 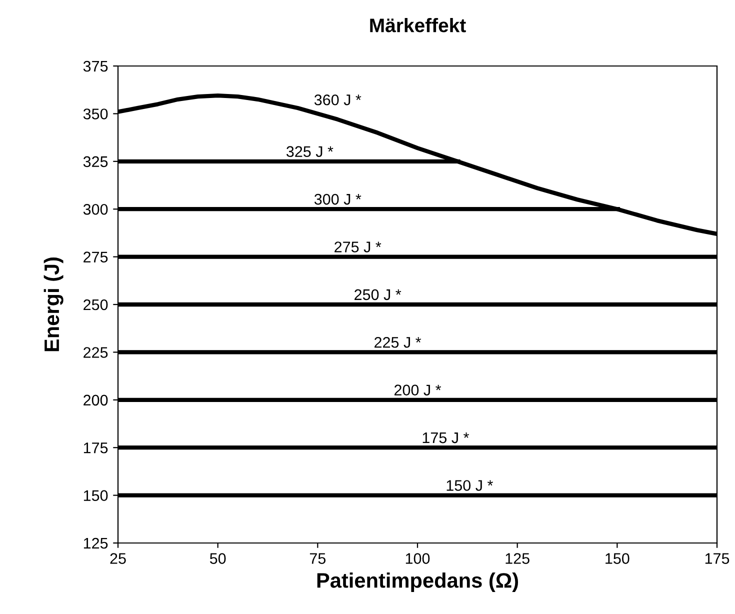 I want to click on annotation: 225 J *, so click(x=398, y=342).